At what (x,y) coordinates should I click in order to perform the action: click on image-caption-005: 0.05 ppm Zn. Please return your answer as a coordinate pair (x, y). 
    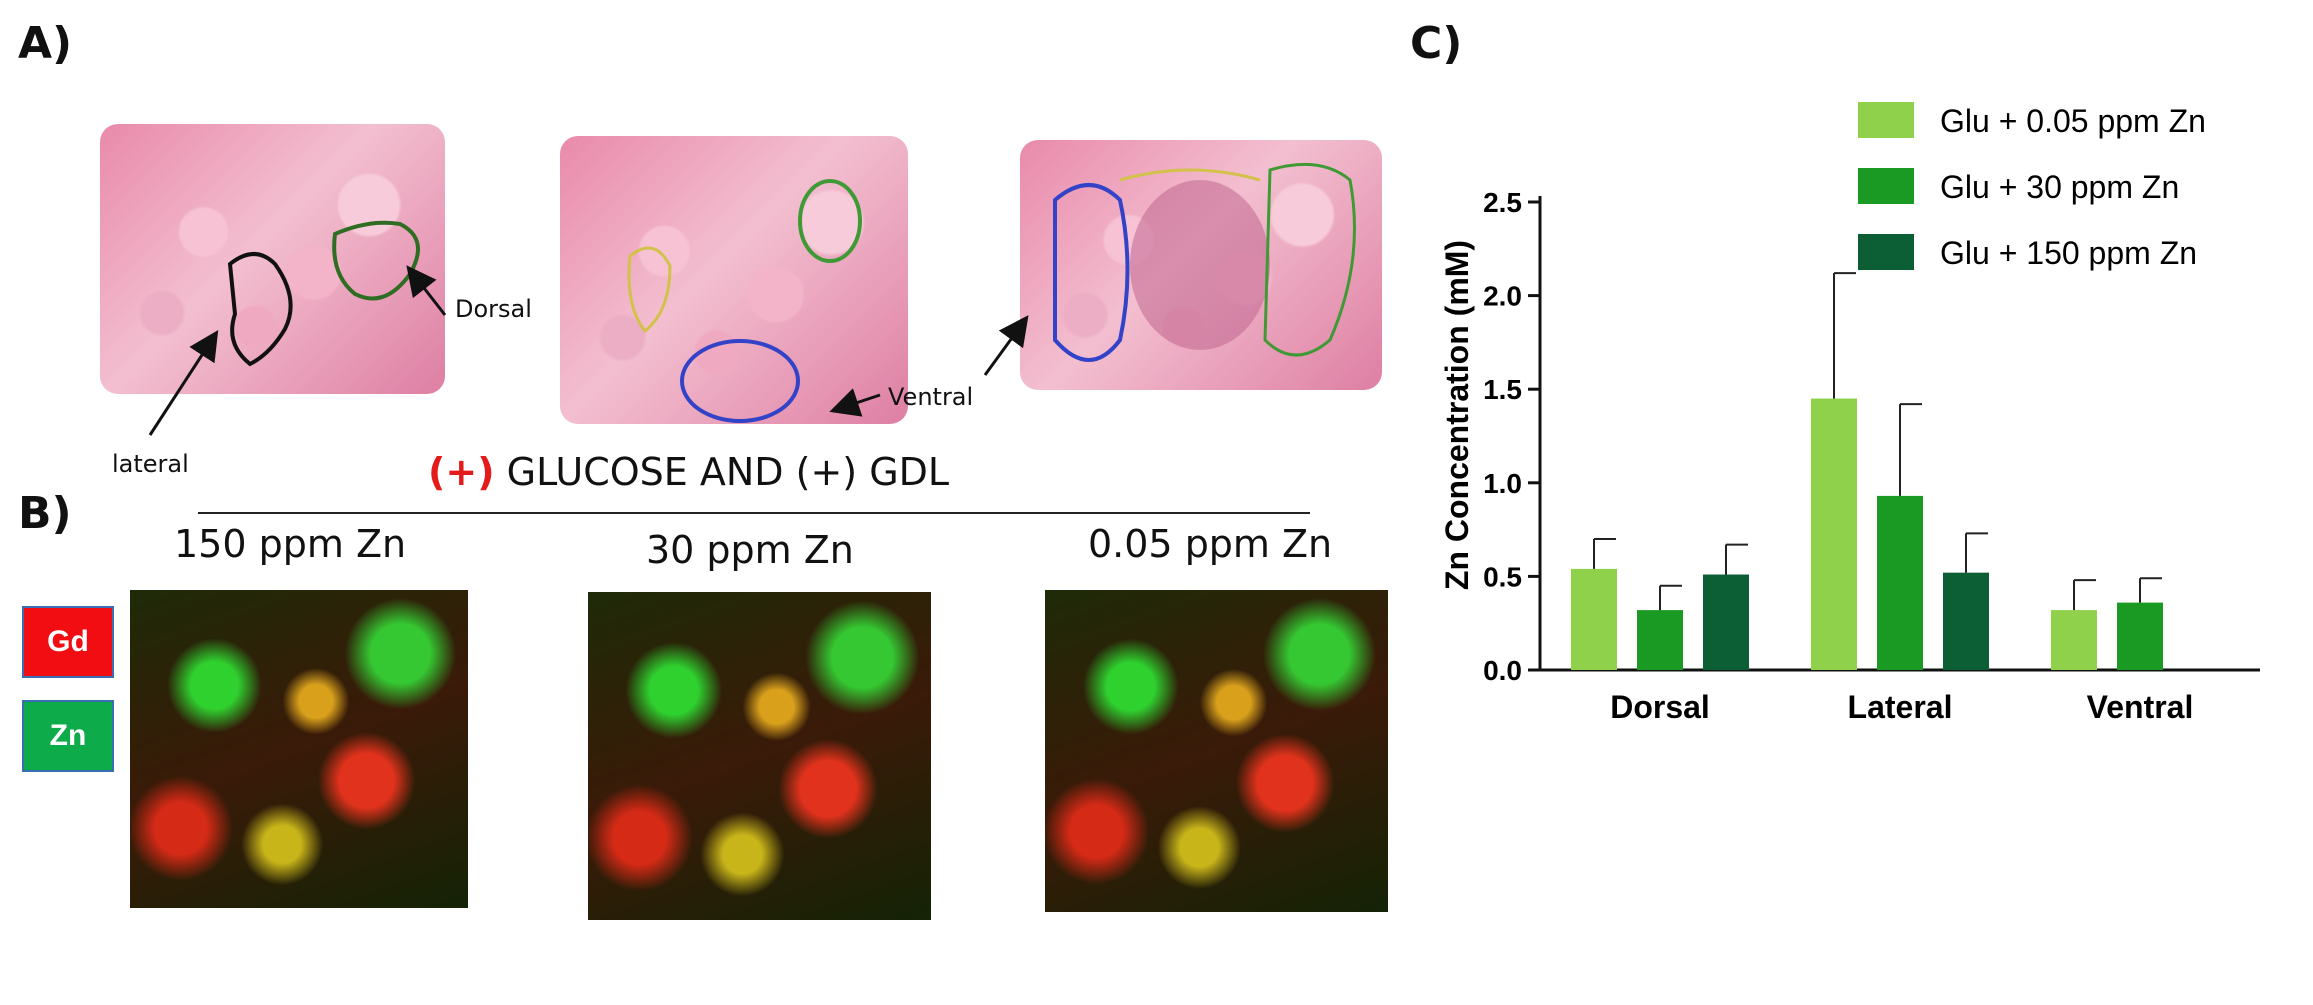
    Looking at the image, I should click on (1210, 544).